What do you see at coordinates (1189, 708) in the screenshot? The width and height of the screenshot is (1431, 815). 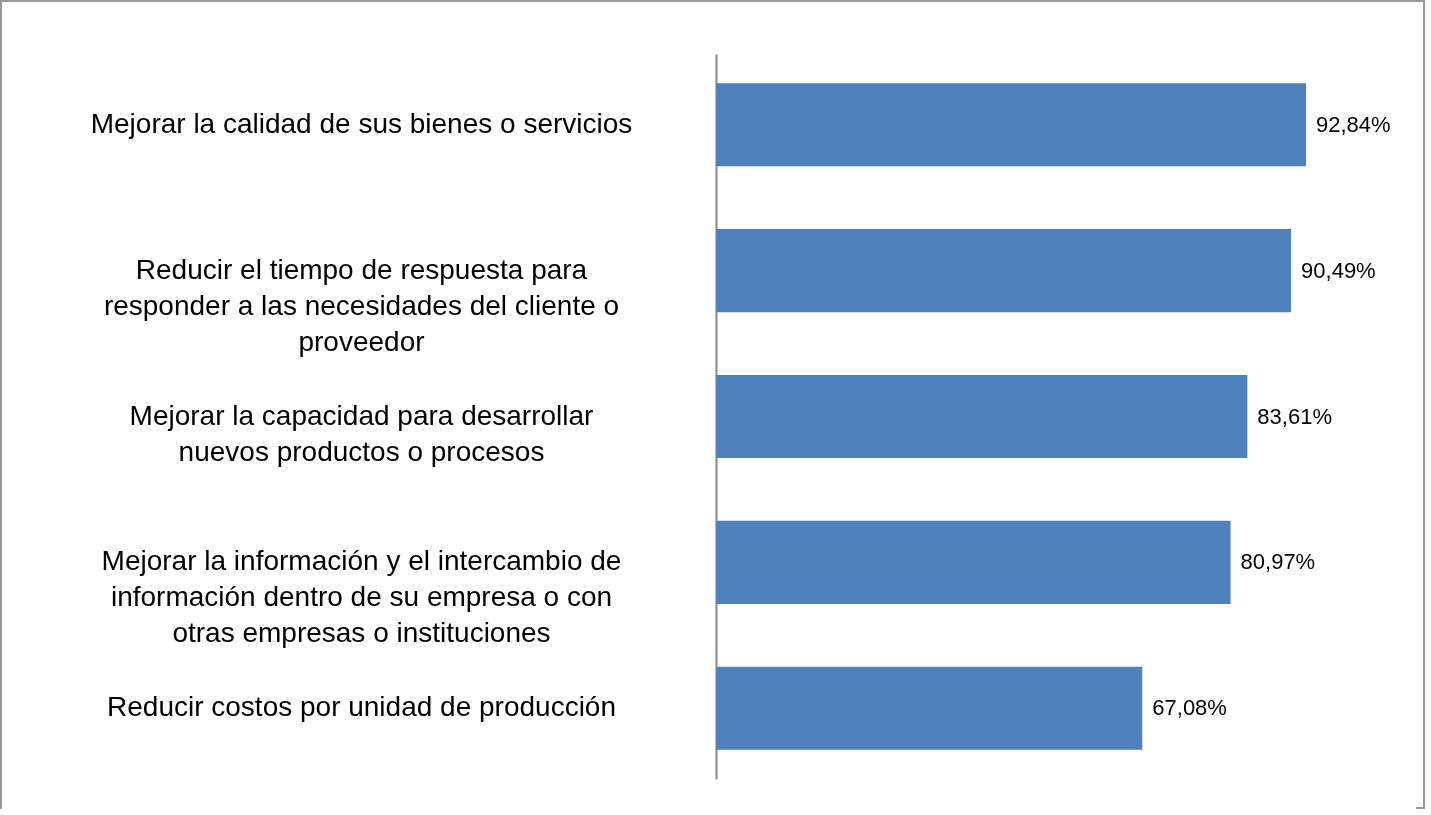 I see `data-label: 67,08%` at bounding box center [1189, 708].